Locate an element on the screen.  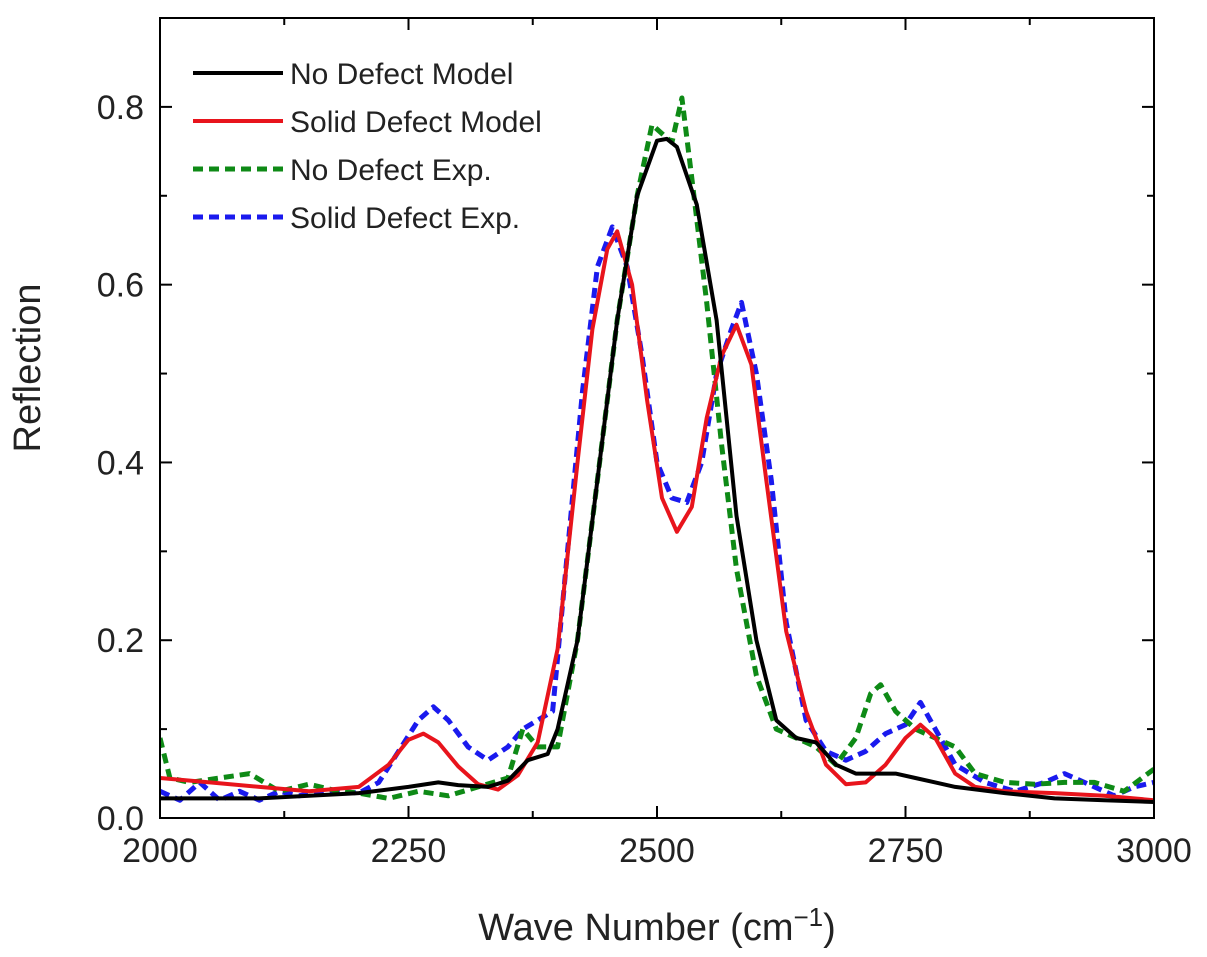
x-tick-label: 2750 is located at coordinates (906, 851).